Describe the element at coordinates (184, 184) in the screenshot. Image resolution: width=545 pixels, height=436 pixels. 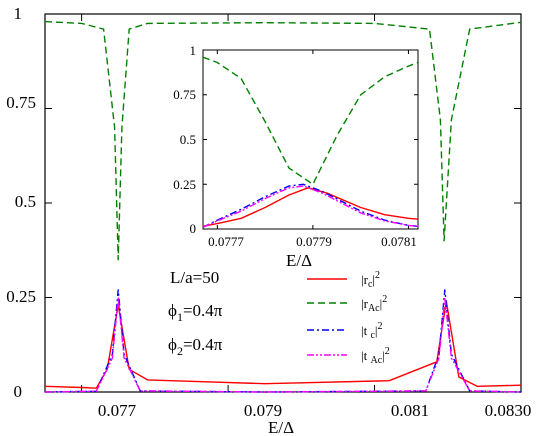
I see `inset-ytick-label: 0.25` at that location.